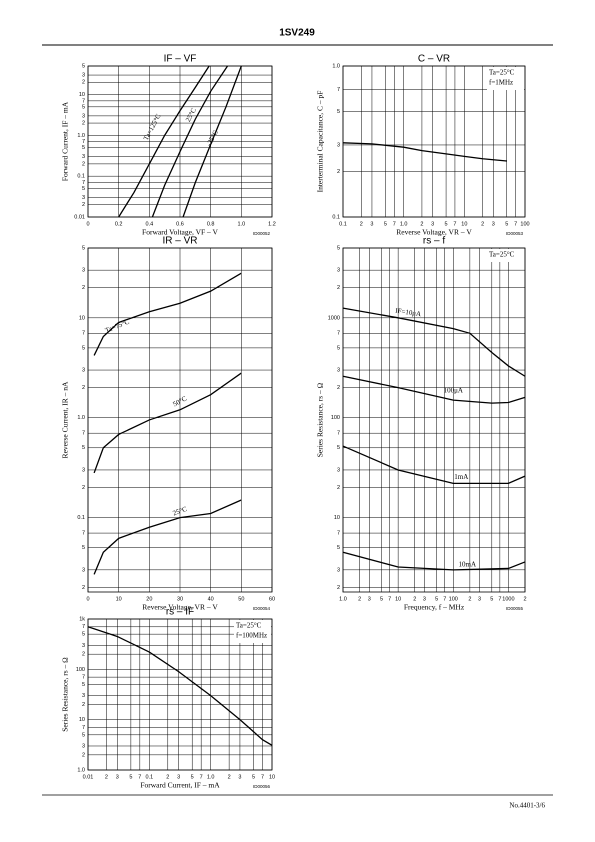  What do you see at coordinates (150, 224) in the screenshot?
I see `x-tick-label: 0.4` at bounding box center [150, 224].